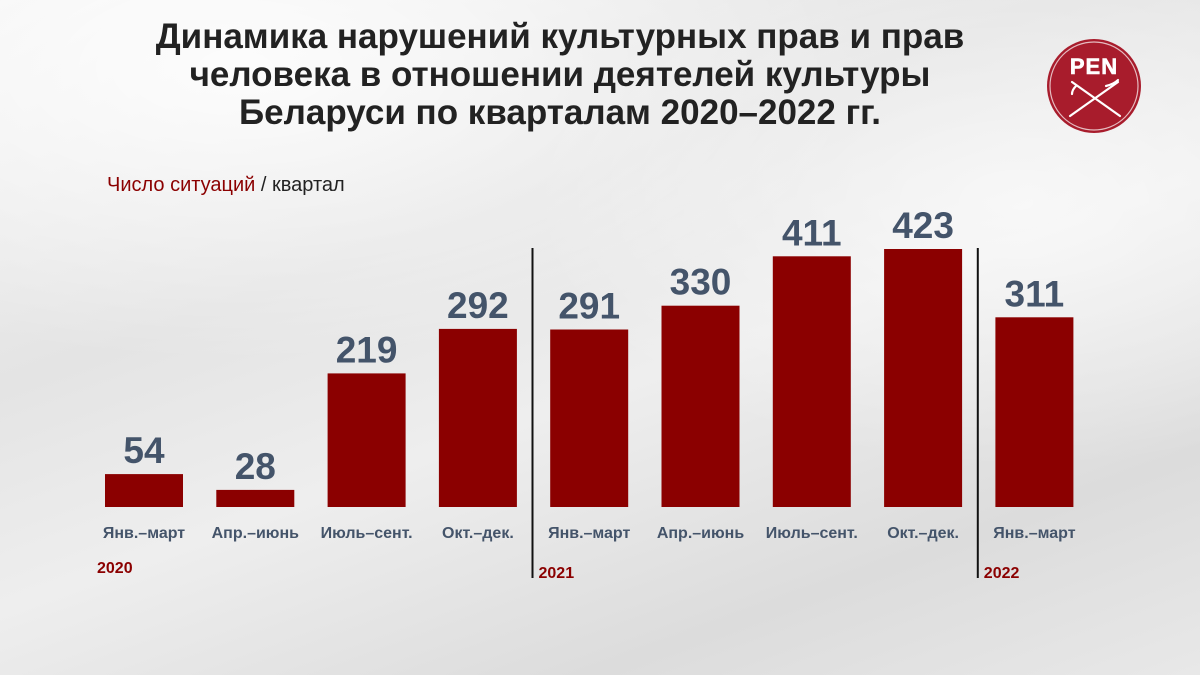 The width and height of the screenshot is (1200, 675). I want to click on chart-title-line-3: Беларуси по кварталам 2020–2022 гг., so click(560, 112).